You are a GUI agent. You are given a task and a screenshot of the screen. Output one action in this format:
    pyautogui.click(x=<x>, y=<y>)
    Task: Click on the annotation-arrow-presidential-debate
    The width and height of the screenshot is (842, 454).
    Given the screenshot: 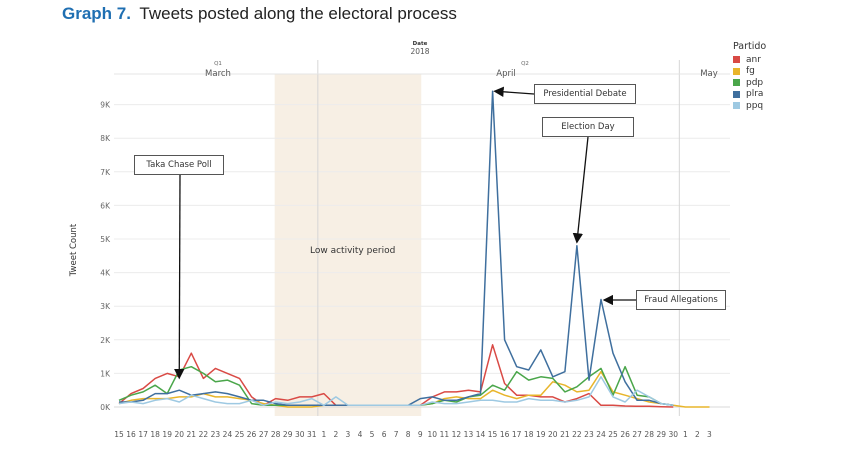 What is the action you would take?
    pyautogui.click(x=514, y=91)
    